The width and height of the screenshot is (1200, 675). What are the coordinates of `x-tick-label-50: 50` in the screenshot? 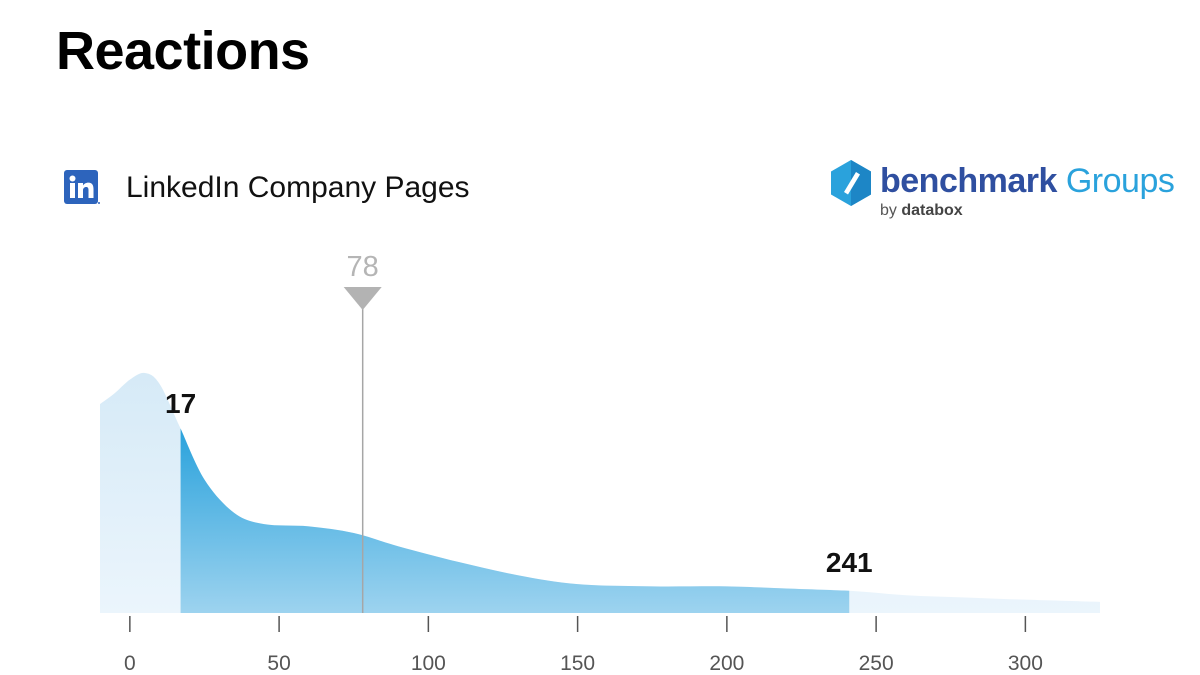 It's located at (278, 663).